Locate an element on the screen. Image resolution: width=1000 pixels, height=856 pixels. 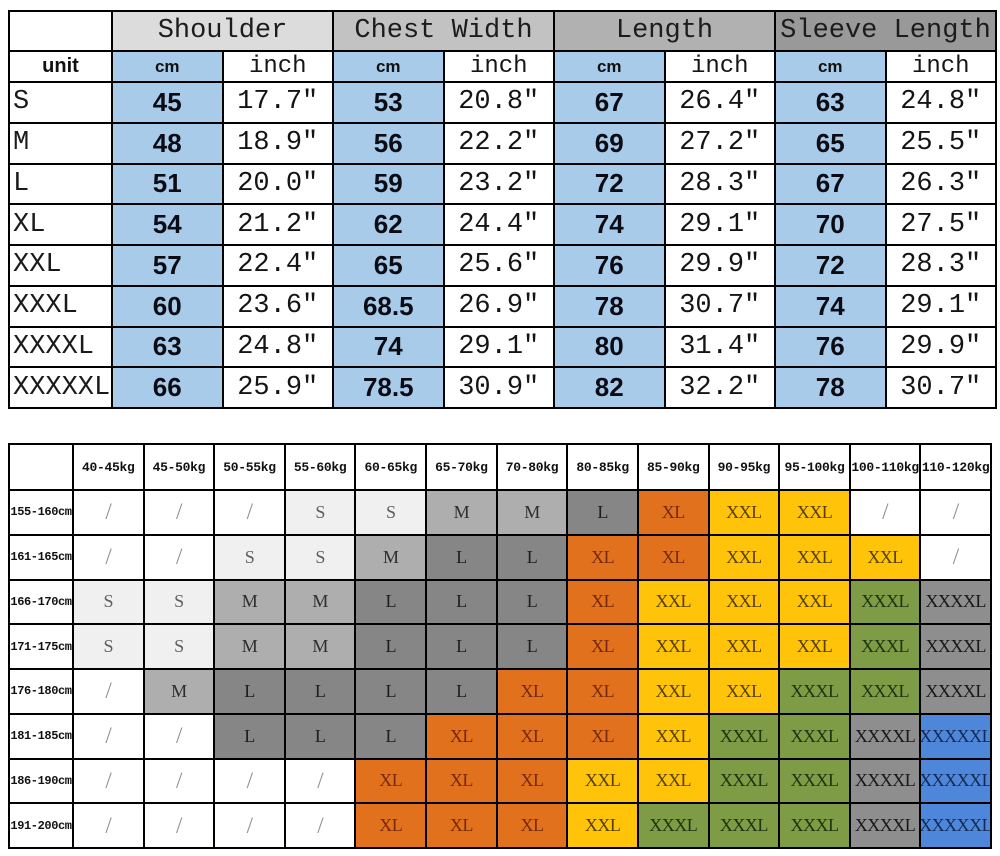
size-label-cell: XXXL is located at coordinates (60, 306).